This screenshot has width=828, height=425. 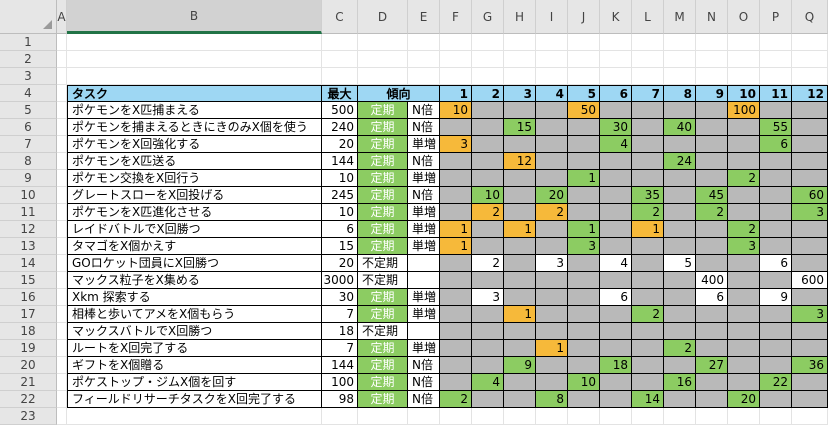 What do you see at coordinates (810, 365) in the screenshot?
I see `day-cell: 36` at bounding box center [810, 365].